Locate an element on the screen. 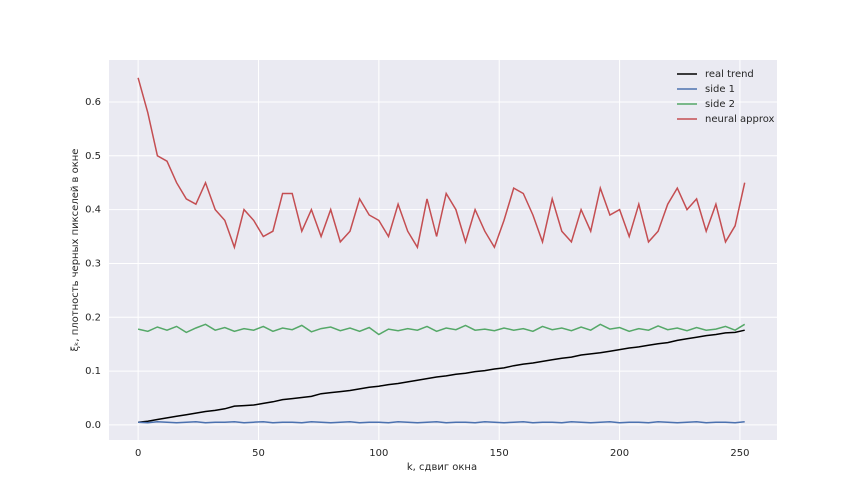 This screenshot has height=504, width=864. legend-label: neural approx is located at coordinates (740, 119).